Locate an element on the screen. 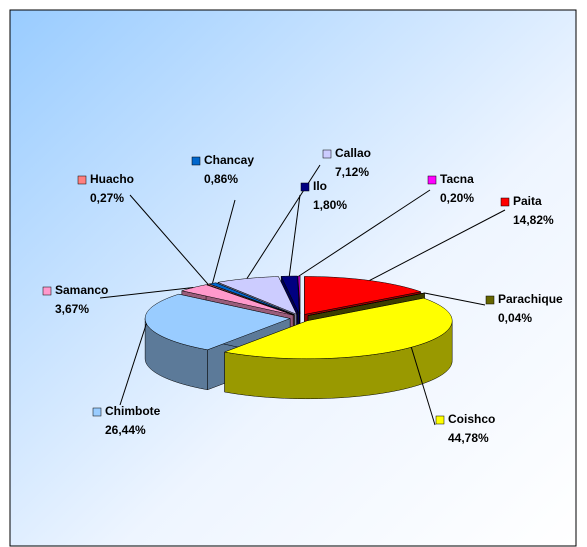 The height and width of the screenshot is (547, 587). slice-name: Tacna is located at coordinates (457, 179).